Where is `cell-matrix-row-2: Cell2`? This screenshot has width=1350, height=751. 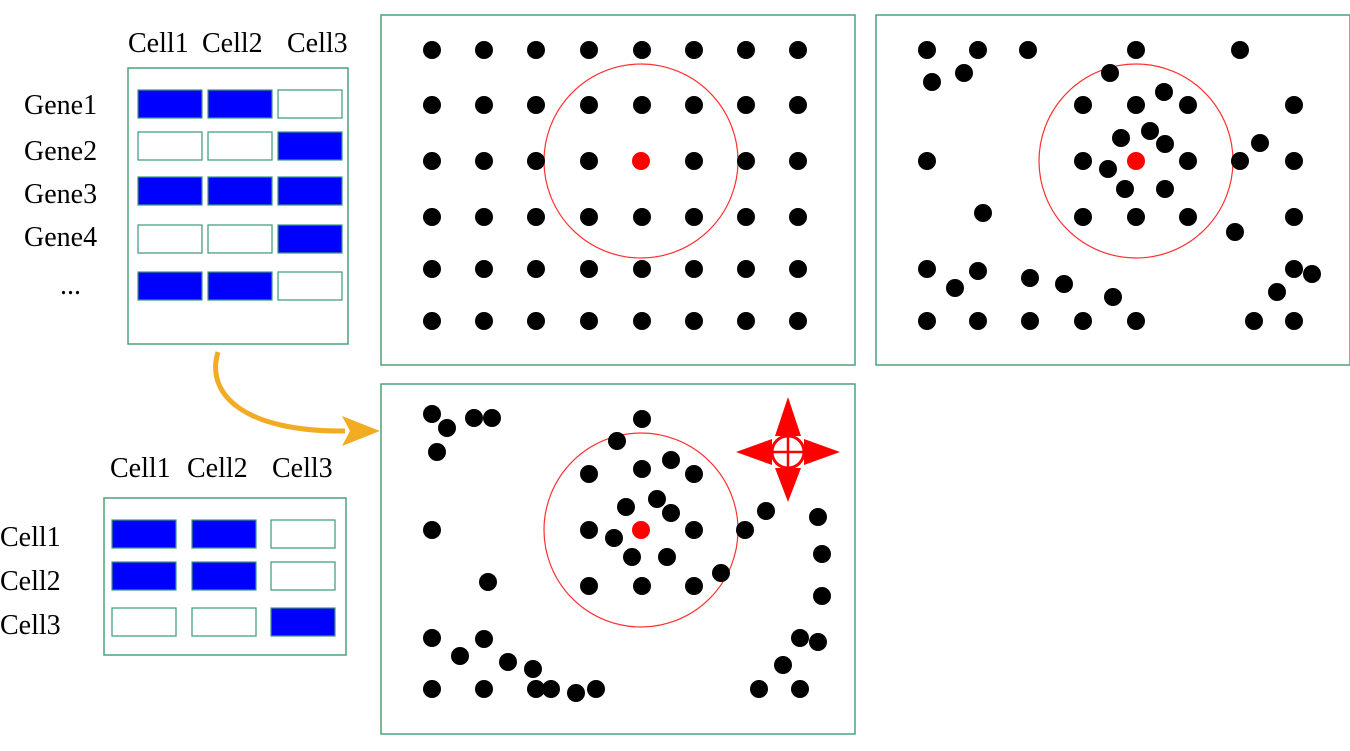
cell-matrix-row-2: Cell2 is located at coordinates (30, 581).